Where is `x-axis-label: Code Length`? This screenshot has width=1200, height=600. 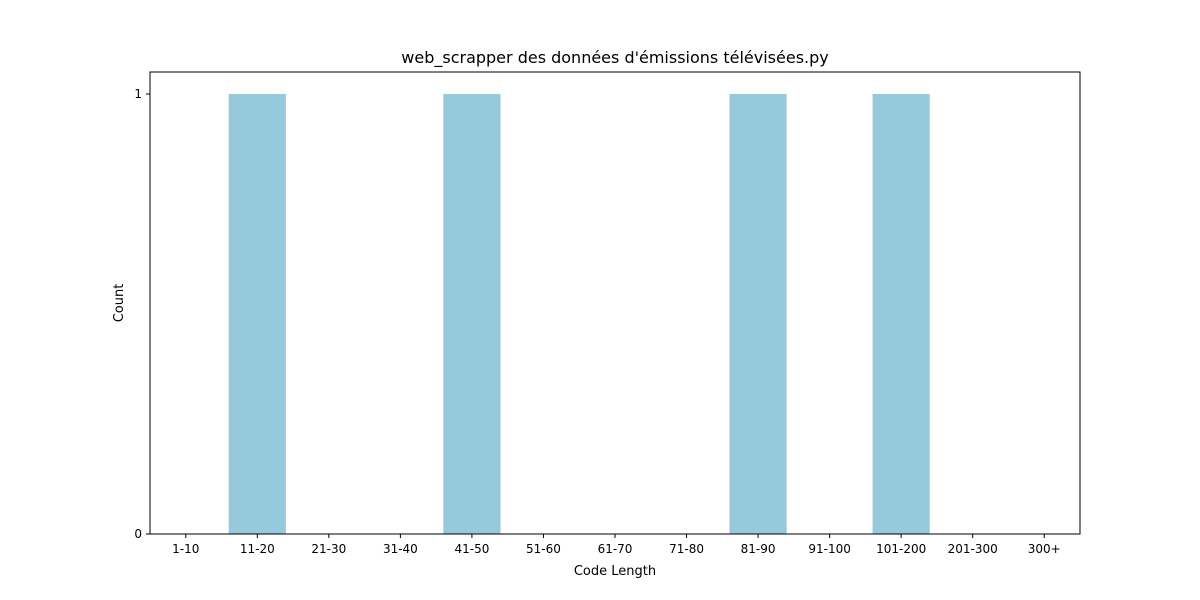
x-axis-label: Code Length is located at coordinates (615, 571).